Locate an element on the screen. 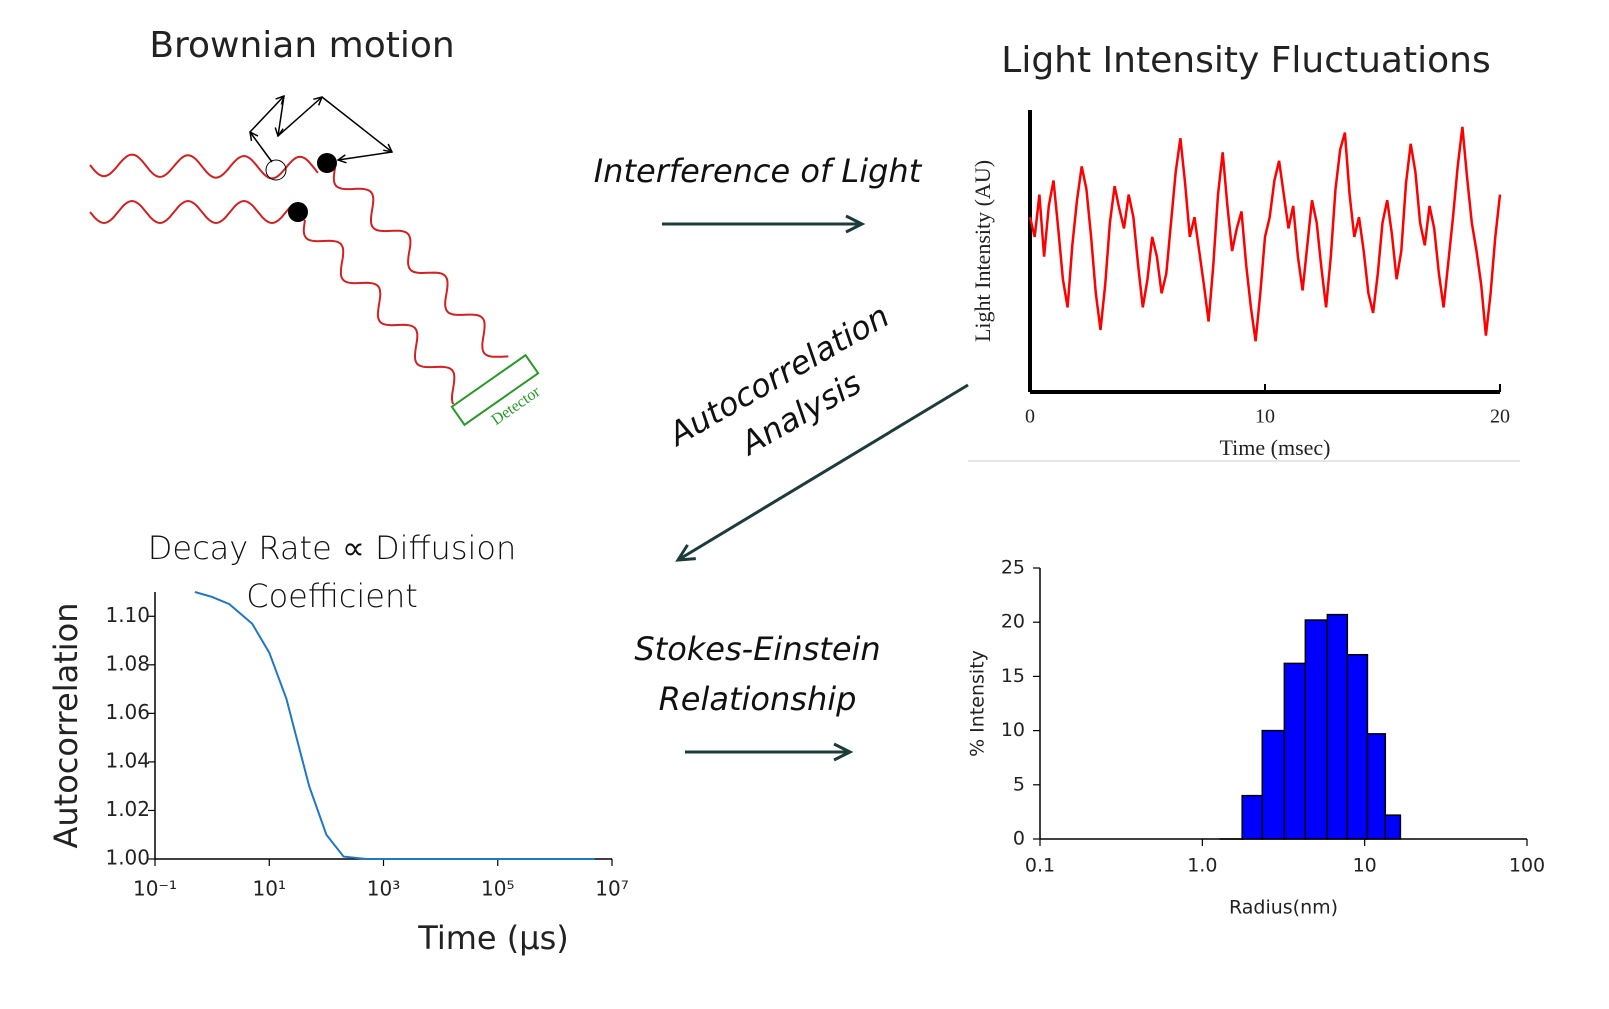 Image resolution: width=1609 pixels, height=1009 pixels. x-tick-label: 20 is located at coordinates (1500, 417).